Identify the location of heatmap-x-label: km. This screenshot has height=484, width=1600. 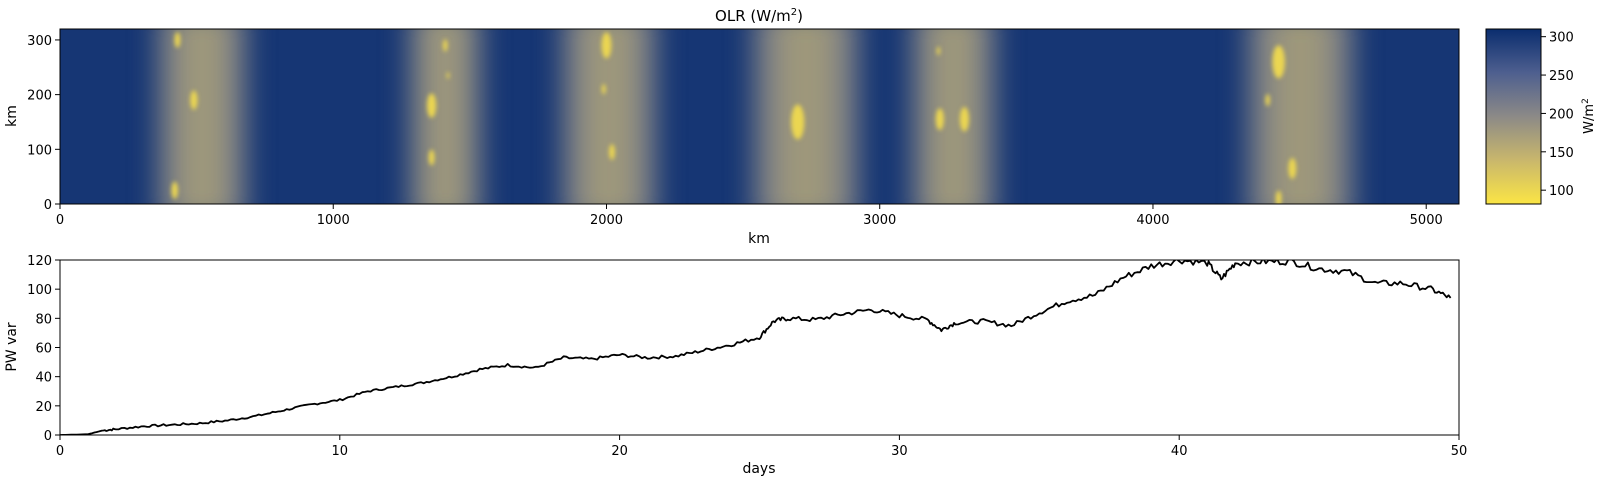
(759, 239).